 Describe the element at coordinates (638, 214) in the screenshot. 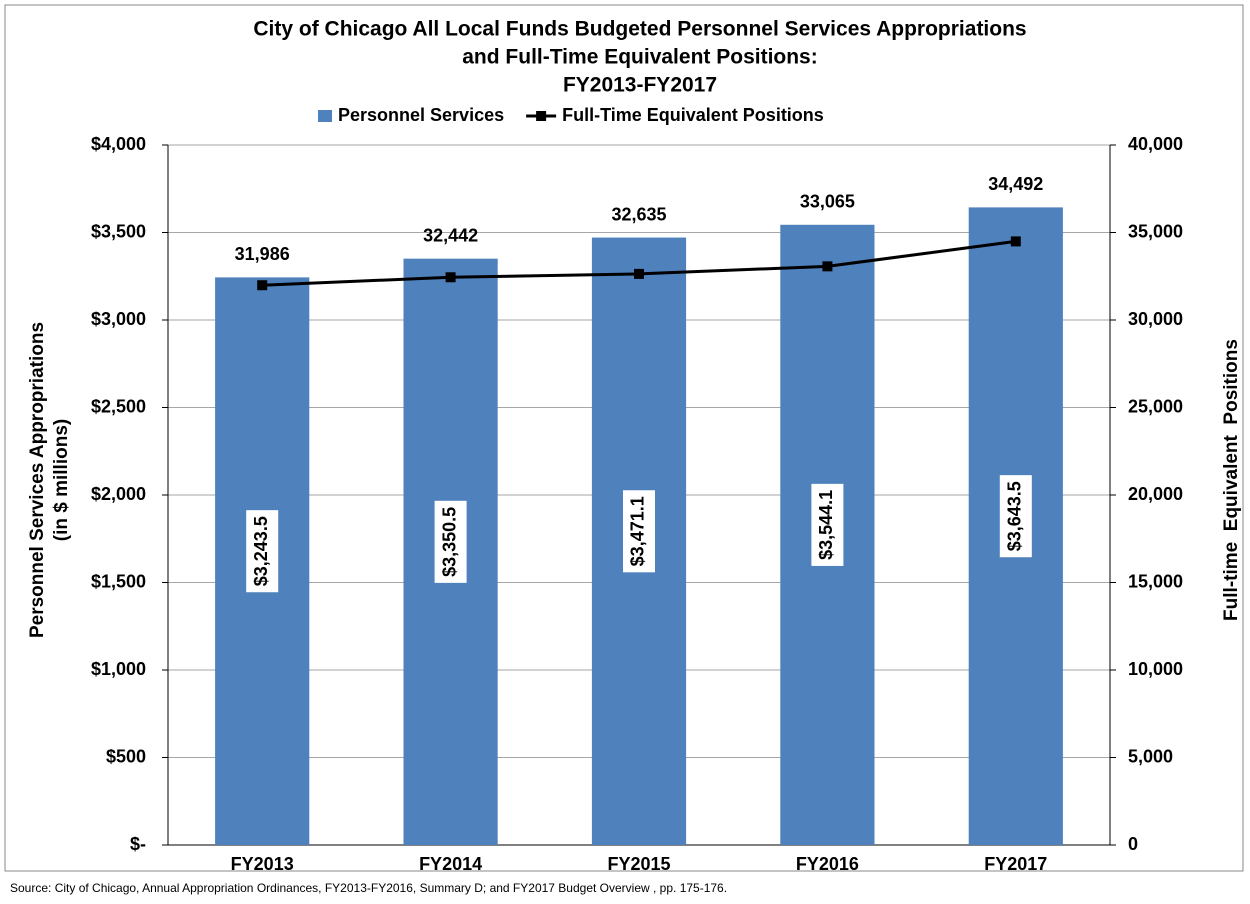

I see `data-label: 32,635` at that location.